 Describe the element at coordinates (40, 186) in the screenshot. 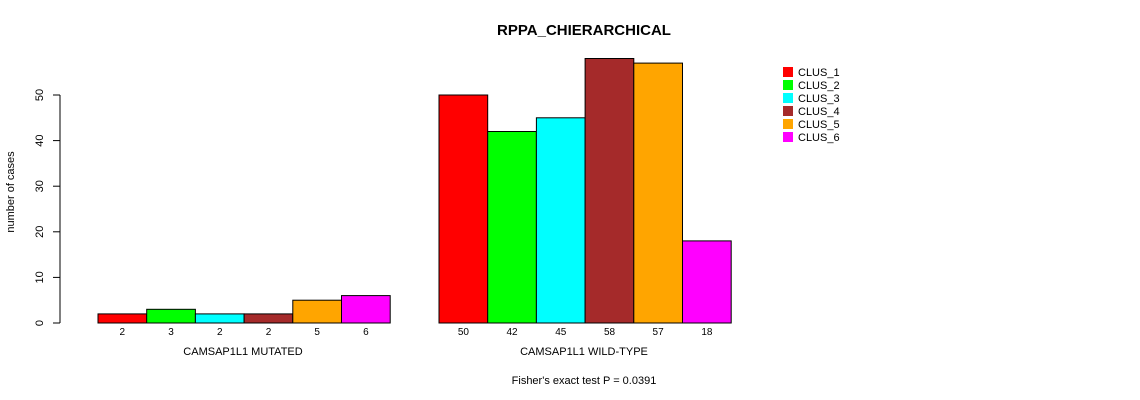

I see `y-tick-label: 30` at that location.